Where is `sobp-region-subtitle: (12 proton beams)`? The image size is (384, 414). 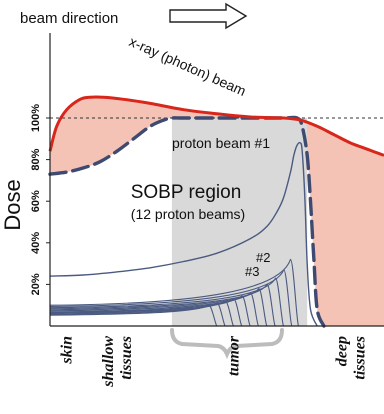 sobp-region-subtitle: (12 proton beams) is located at coordinates (188, 214).